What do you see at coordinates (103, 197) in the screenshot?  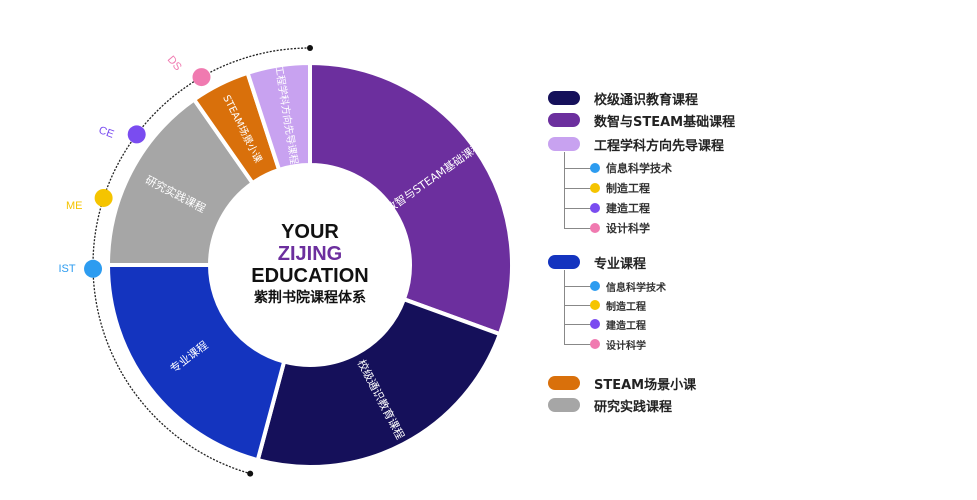 I see `track-marker-me` at bounding box center [103, 197].